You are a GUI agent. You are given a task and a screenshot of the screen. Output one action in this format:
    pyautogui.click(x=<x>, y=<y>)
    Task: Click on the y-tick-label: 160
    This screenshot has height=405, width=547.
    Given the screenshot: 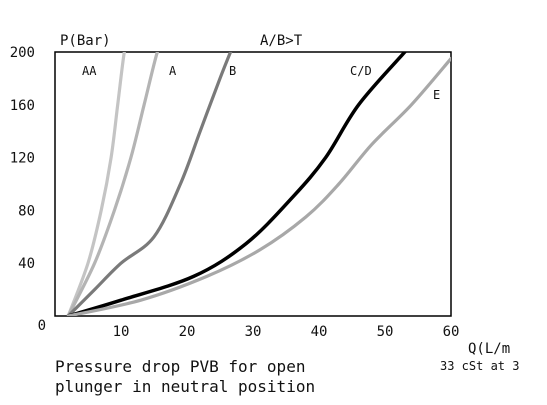 What is the action you would take?
    pyautogui.click(x=22, y=106)
    